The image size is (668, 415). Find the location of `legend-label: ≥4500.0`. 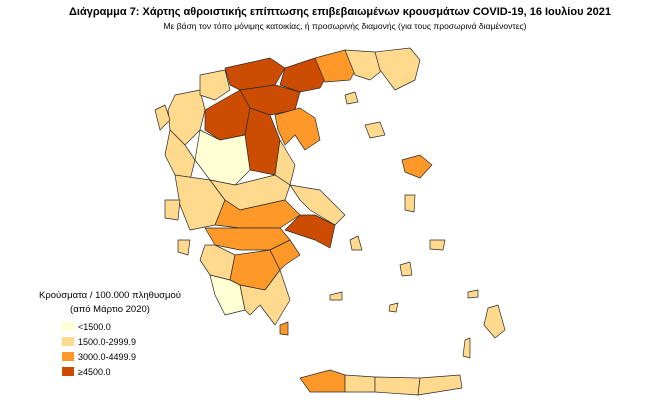

legend-label: ≥4500.0 is located at coordinates (94, 372).